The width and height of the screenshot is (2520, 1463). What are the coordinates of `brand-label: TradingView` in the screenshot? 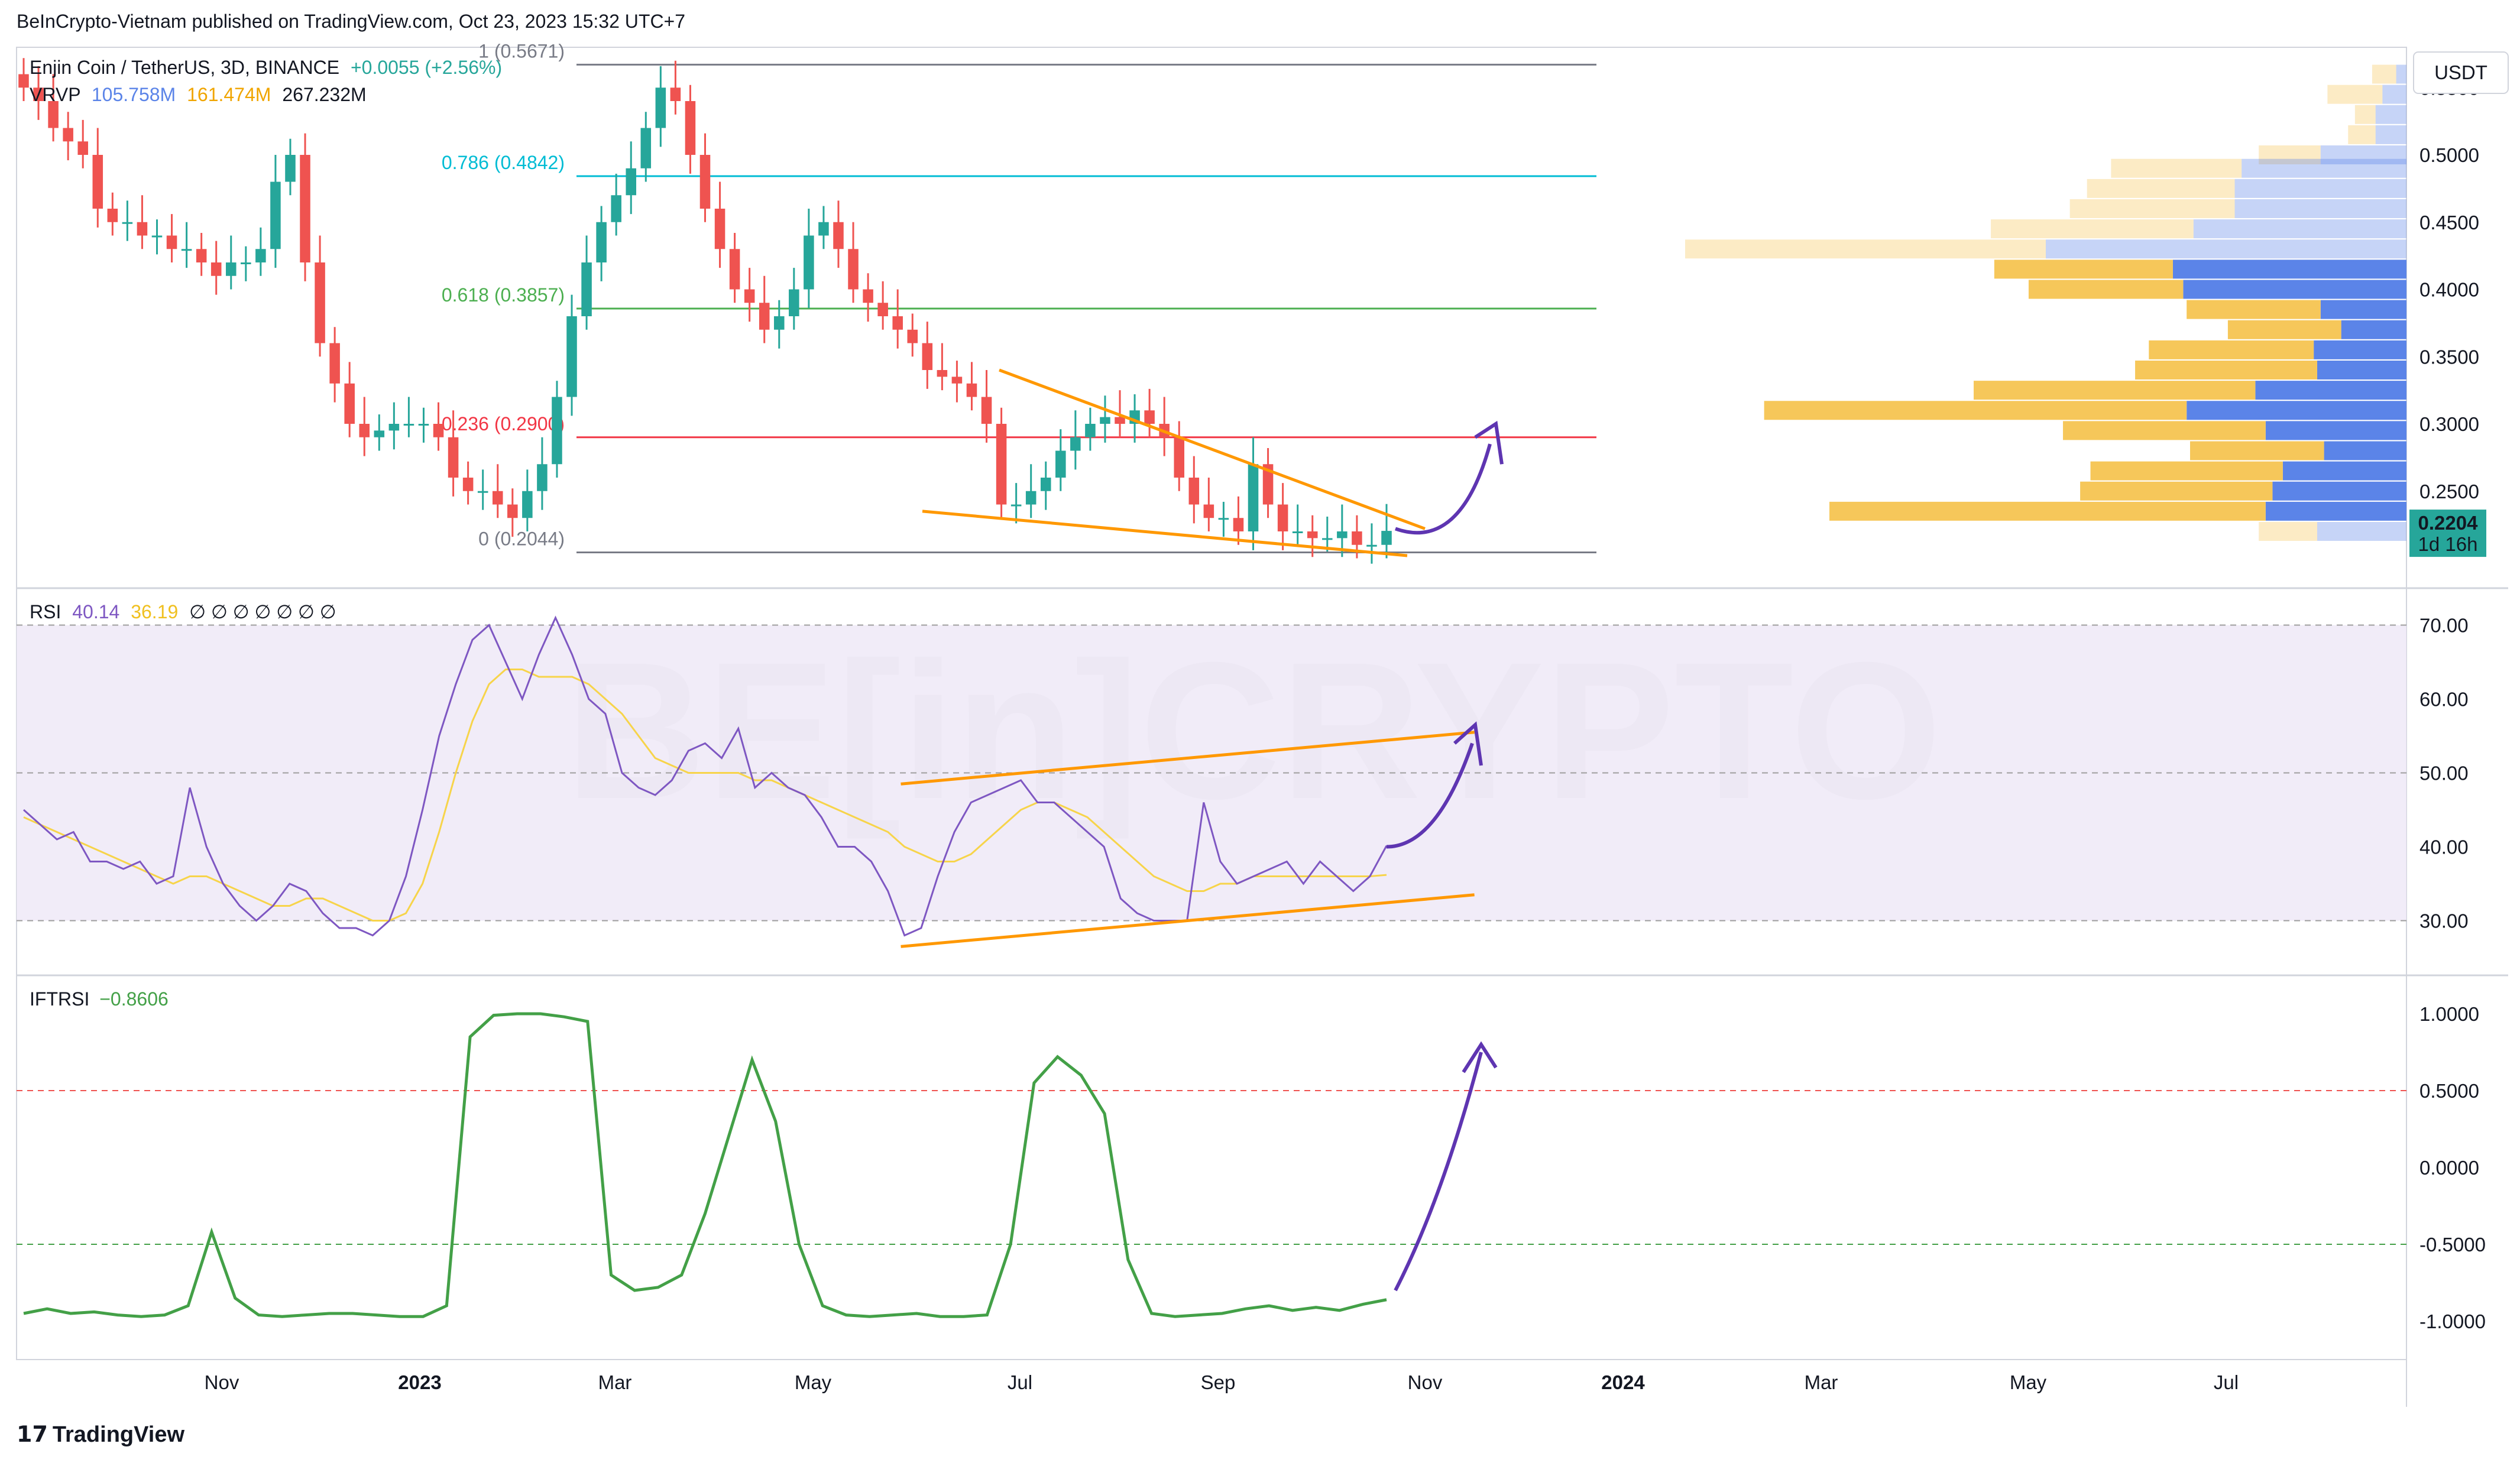 It's located at (118, 1434).